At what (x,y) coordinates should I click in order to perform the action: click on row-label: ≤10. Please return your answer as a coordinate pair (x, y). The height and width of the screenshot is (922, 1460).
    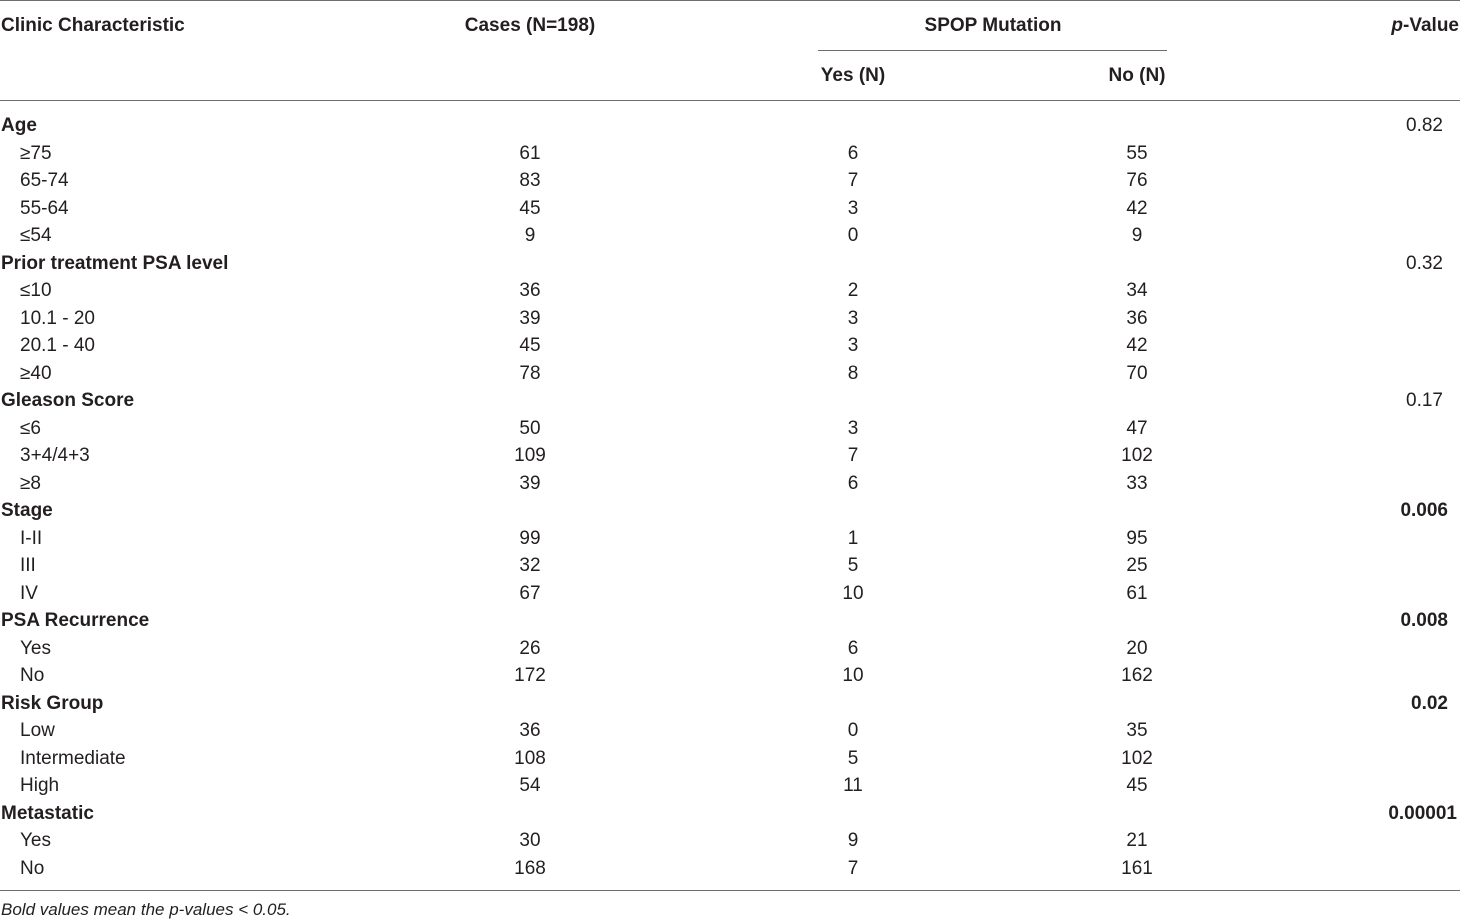
    Looking at the image, I should click on (36, 290).